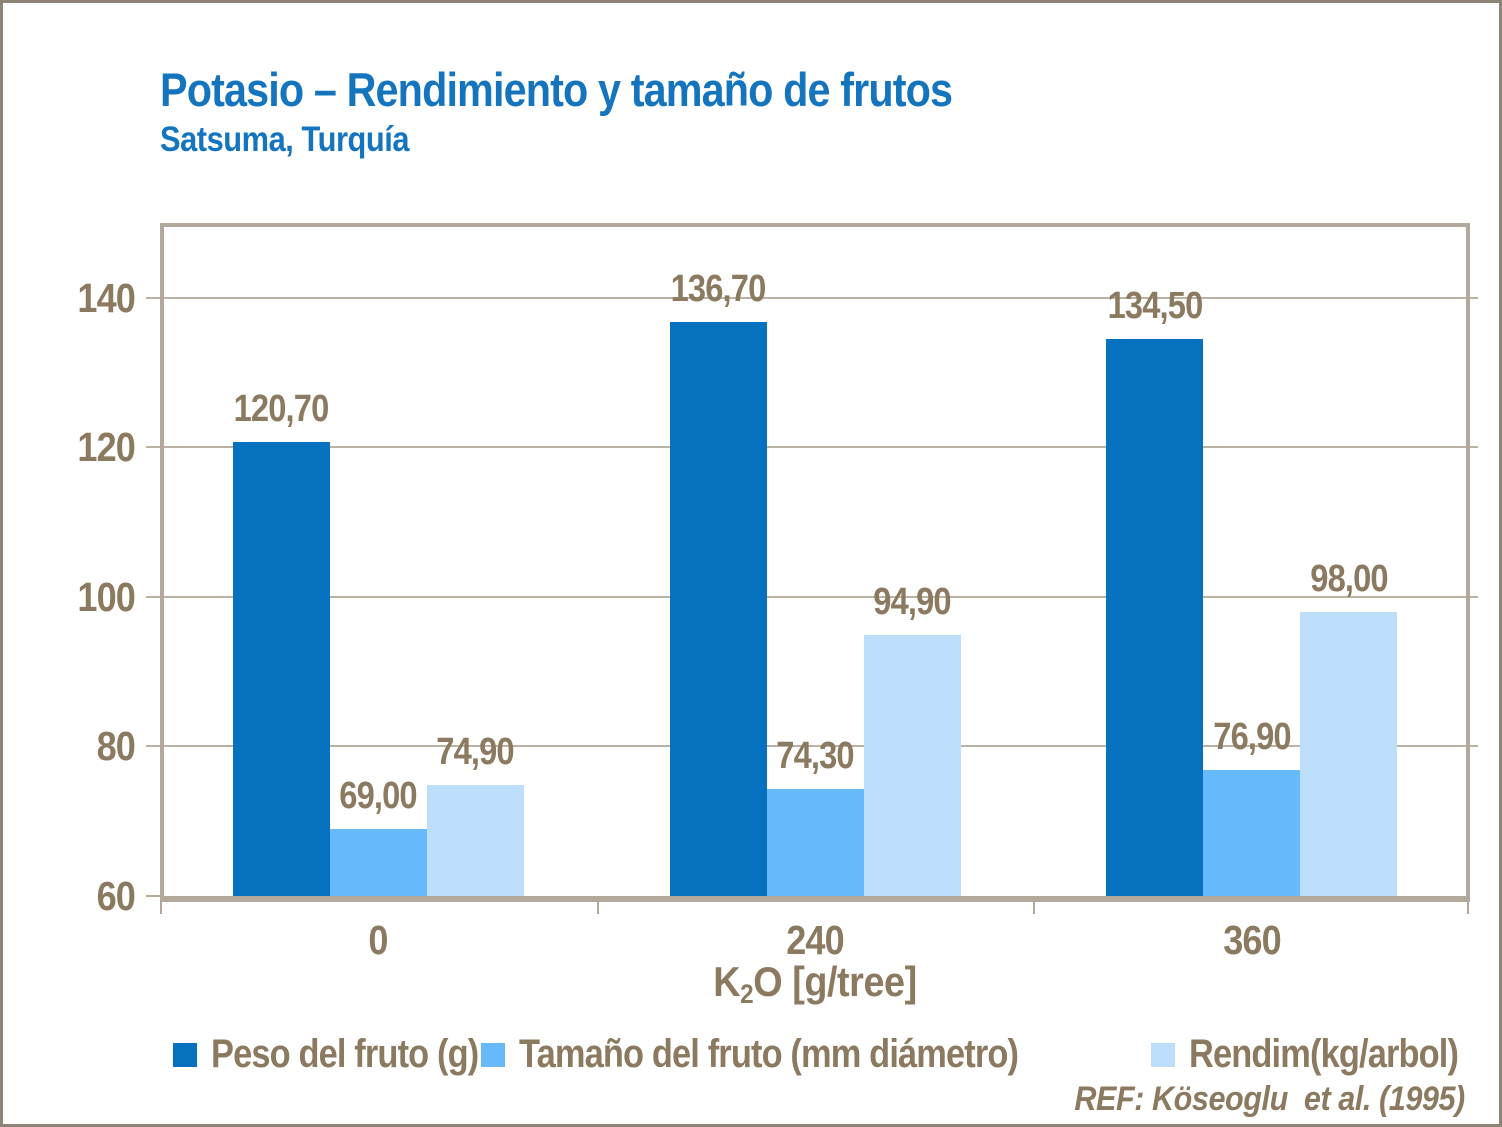 Image resolution: width=1502 pixels, height=1127 pixels. What do you see at coordinates (1324, 1054) in the screenshot?
I see `legend-label-series3: Rendim(kg/arbol)` at bounding box center [1324, 1054].